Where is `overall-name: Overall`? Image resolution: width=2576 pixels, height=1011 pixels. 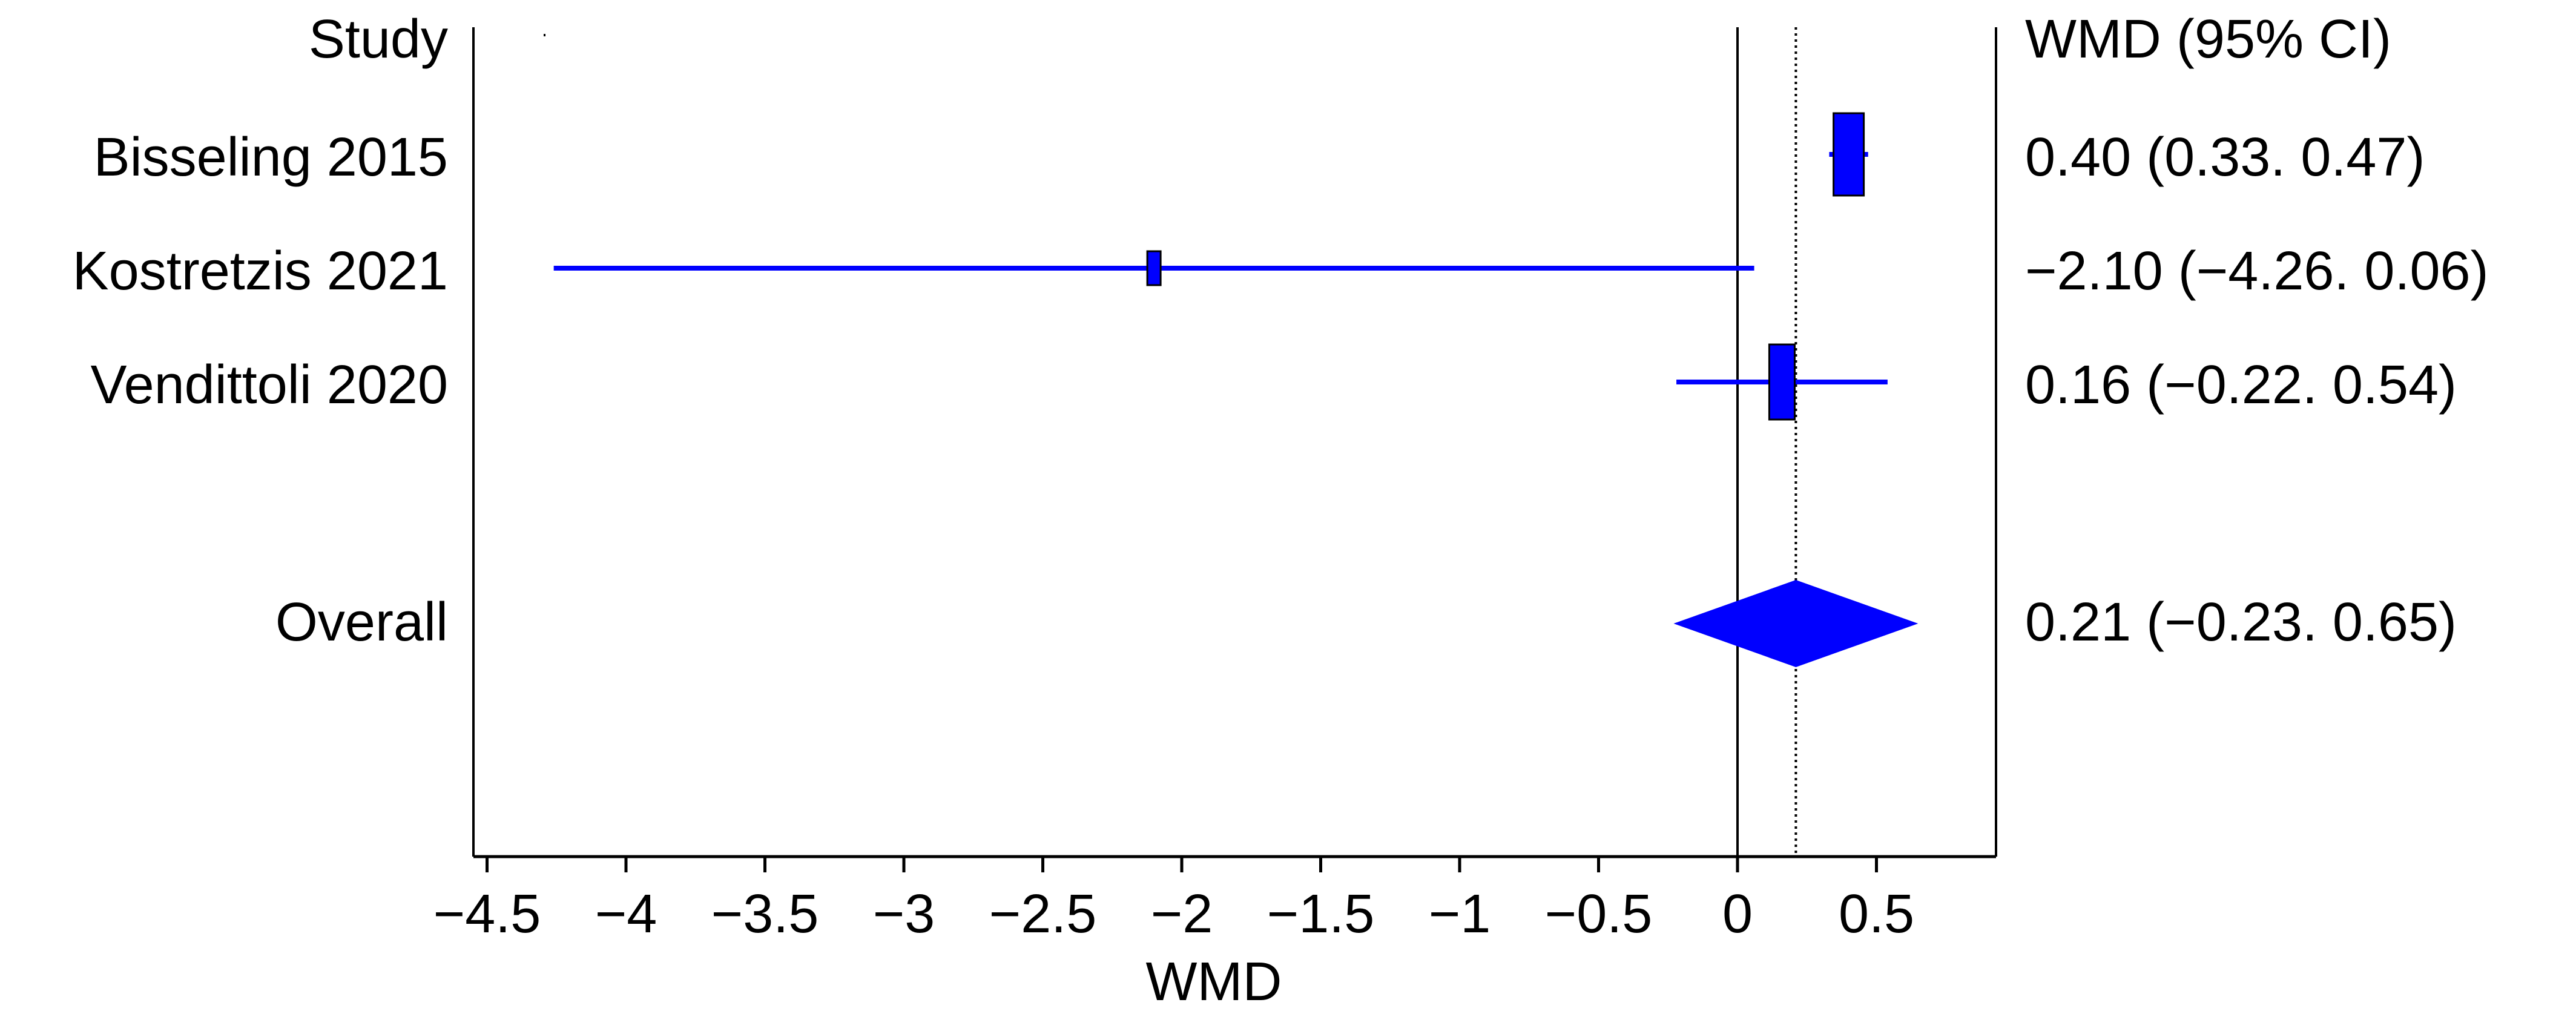 overall-name: Overall is located at coordinates (361, 622).